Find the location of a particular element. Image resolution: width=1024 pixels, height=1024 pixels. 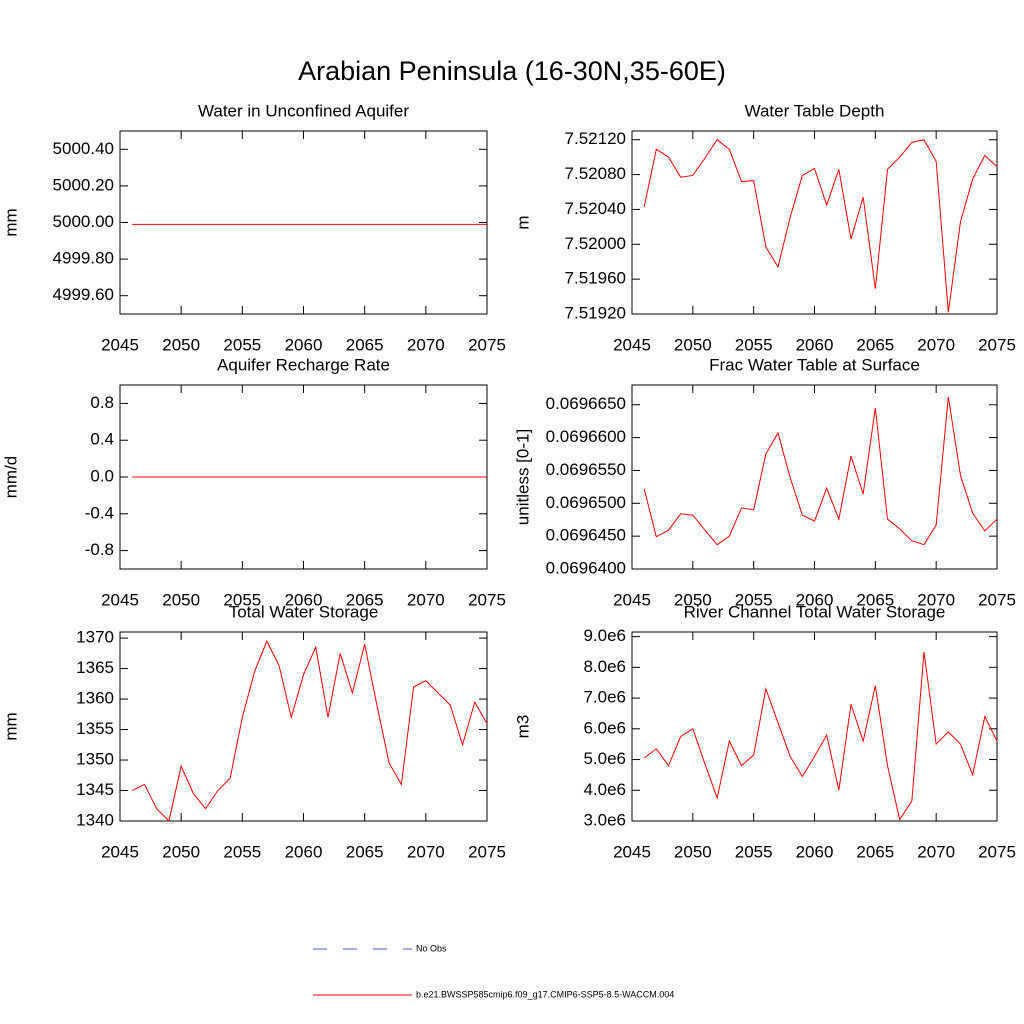

y-tick-label: 7.51960 is located at coordinates (595, 278).